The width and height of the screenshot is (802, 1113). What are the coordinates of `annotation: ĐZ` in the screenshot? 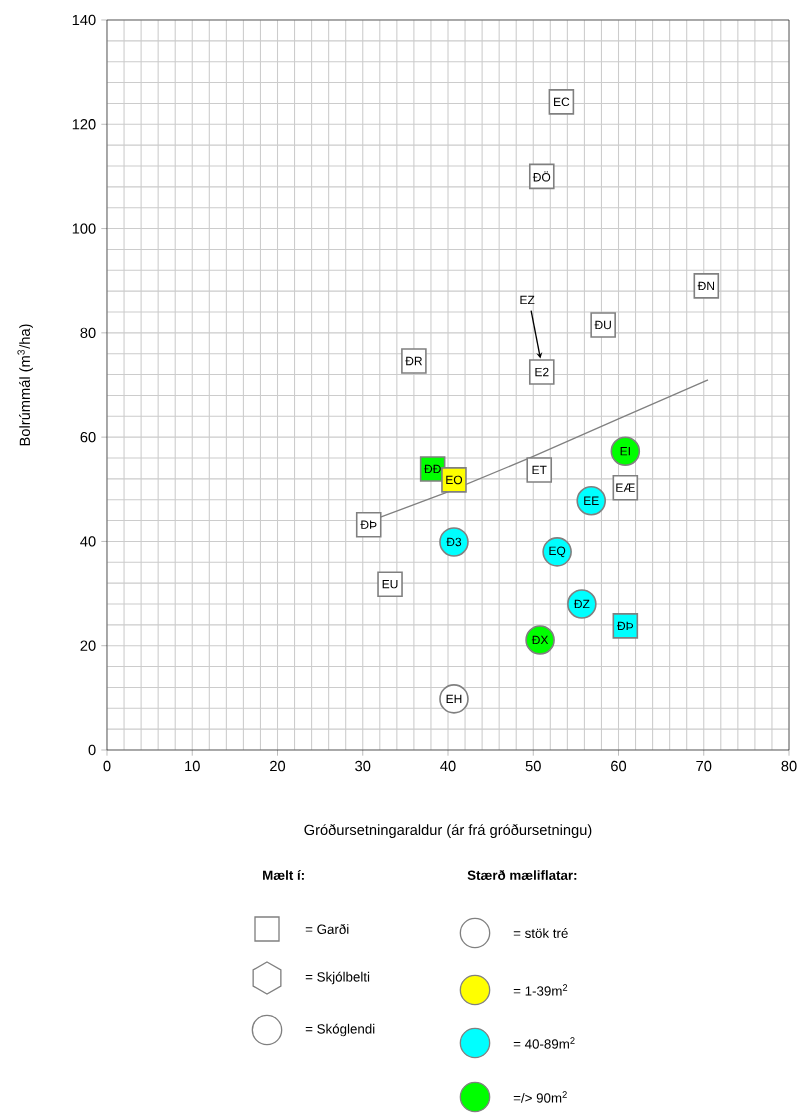 It's located at (581, 604).